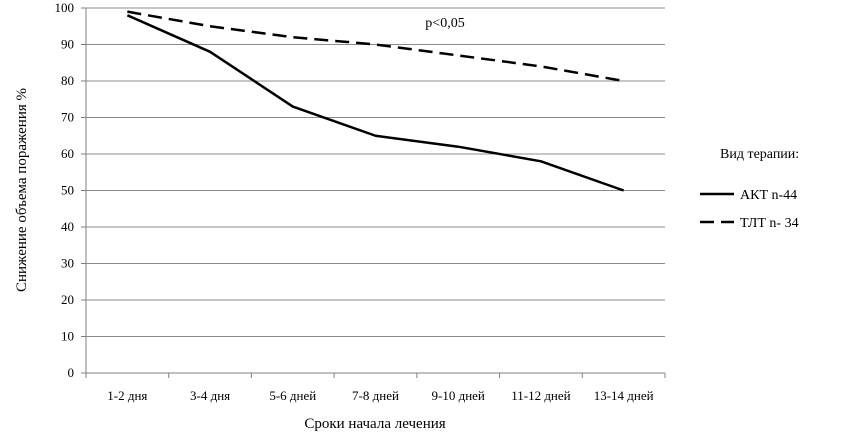 The width and height of the screenshot is (857, 443). Describe the element at coordinates (67, 190) in the screenshot. I see `y-tick-label-50: 50` at that location.